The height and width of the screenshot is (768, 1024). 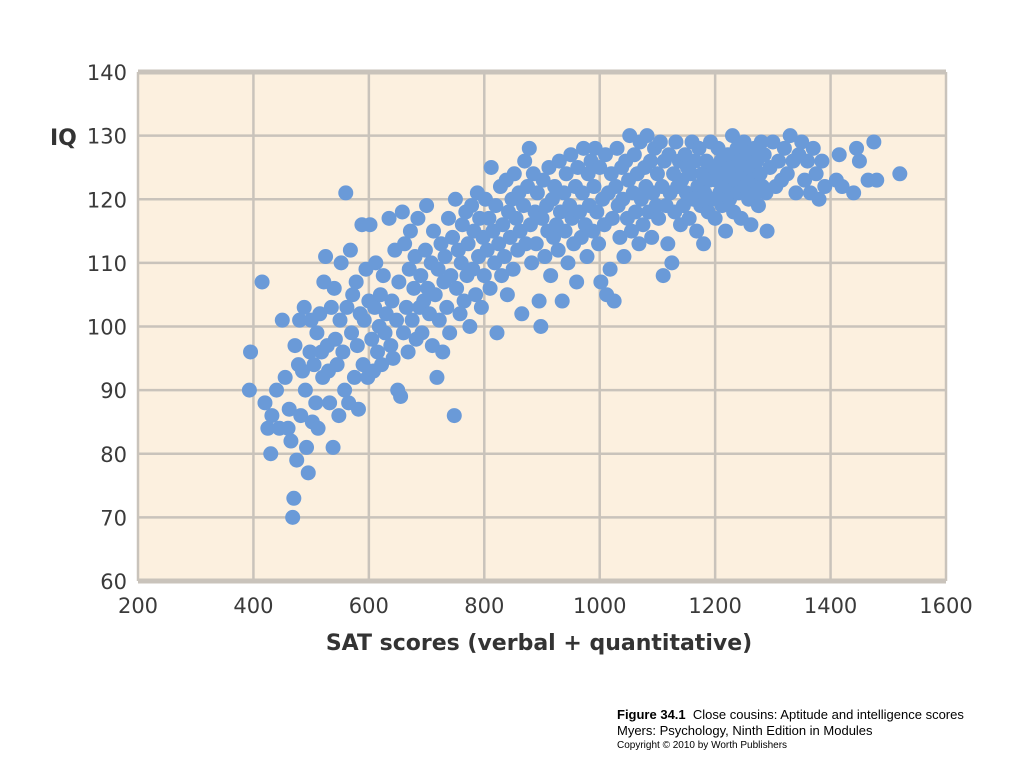 I want to click on y-tick-label: 60, so click(x=113, y=582).